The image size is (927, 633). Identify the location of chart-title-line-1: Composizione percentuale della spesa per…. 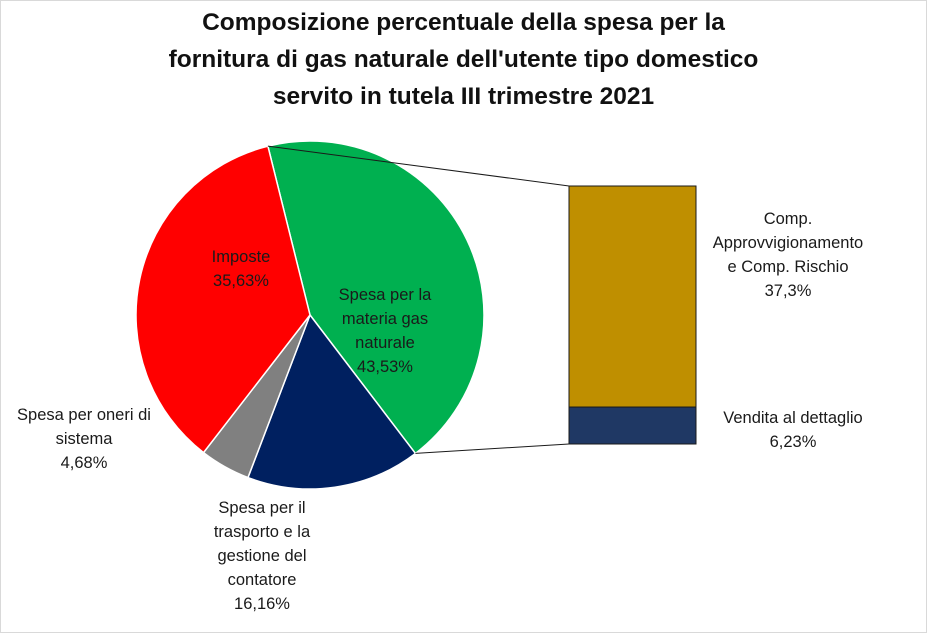
(463, 22).